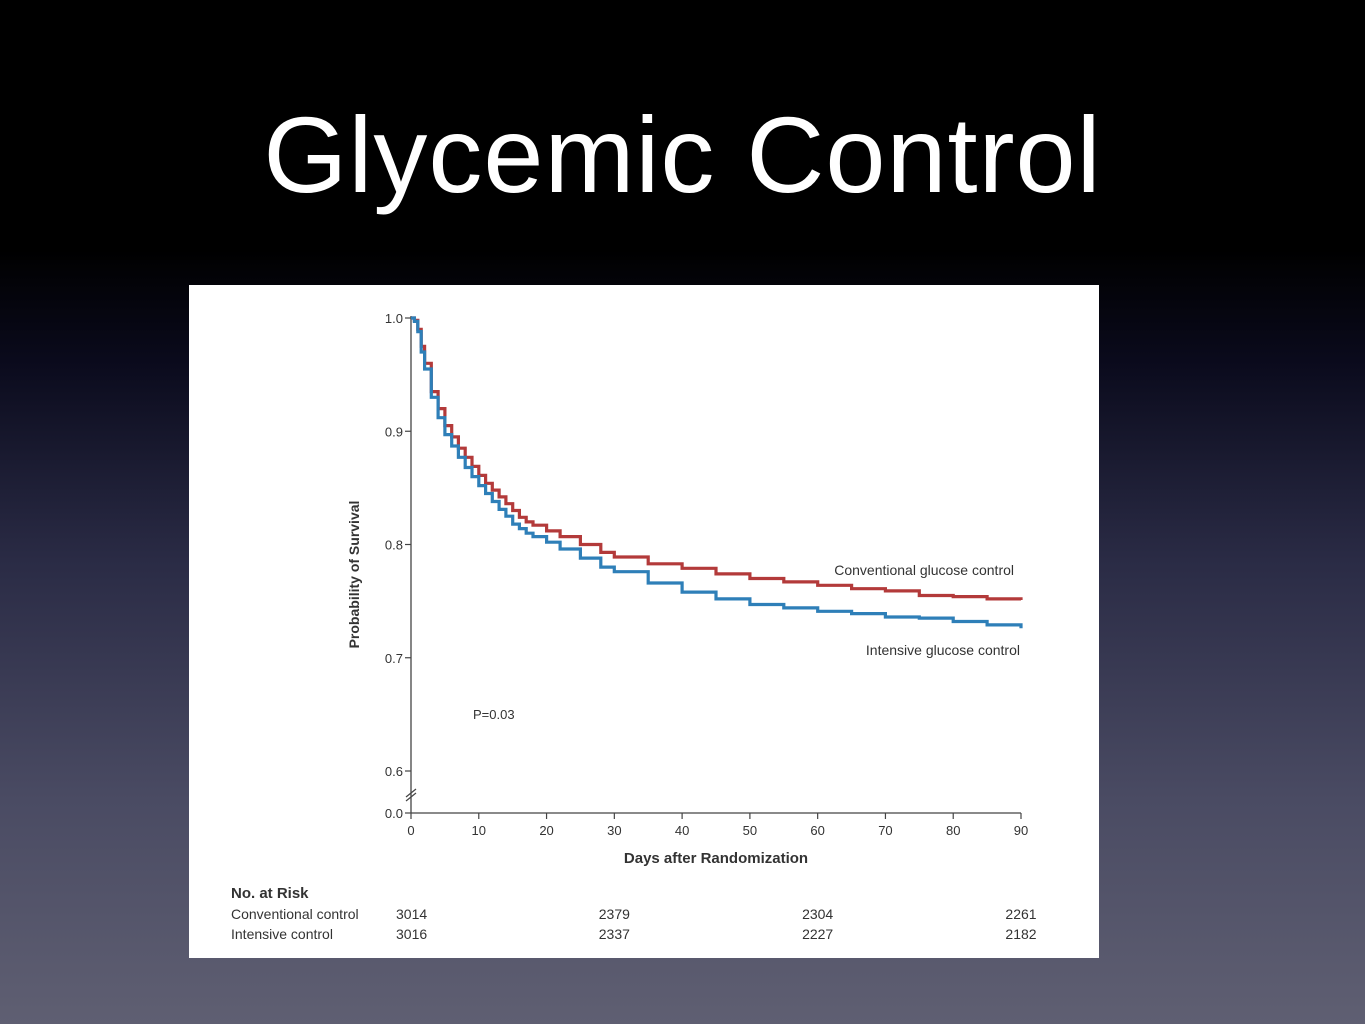  What do you see at coordinates (953, 830) in the screenshot?
I see `x-tick-label: 80` at bounding box center [953, 830].